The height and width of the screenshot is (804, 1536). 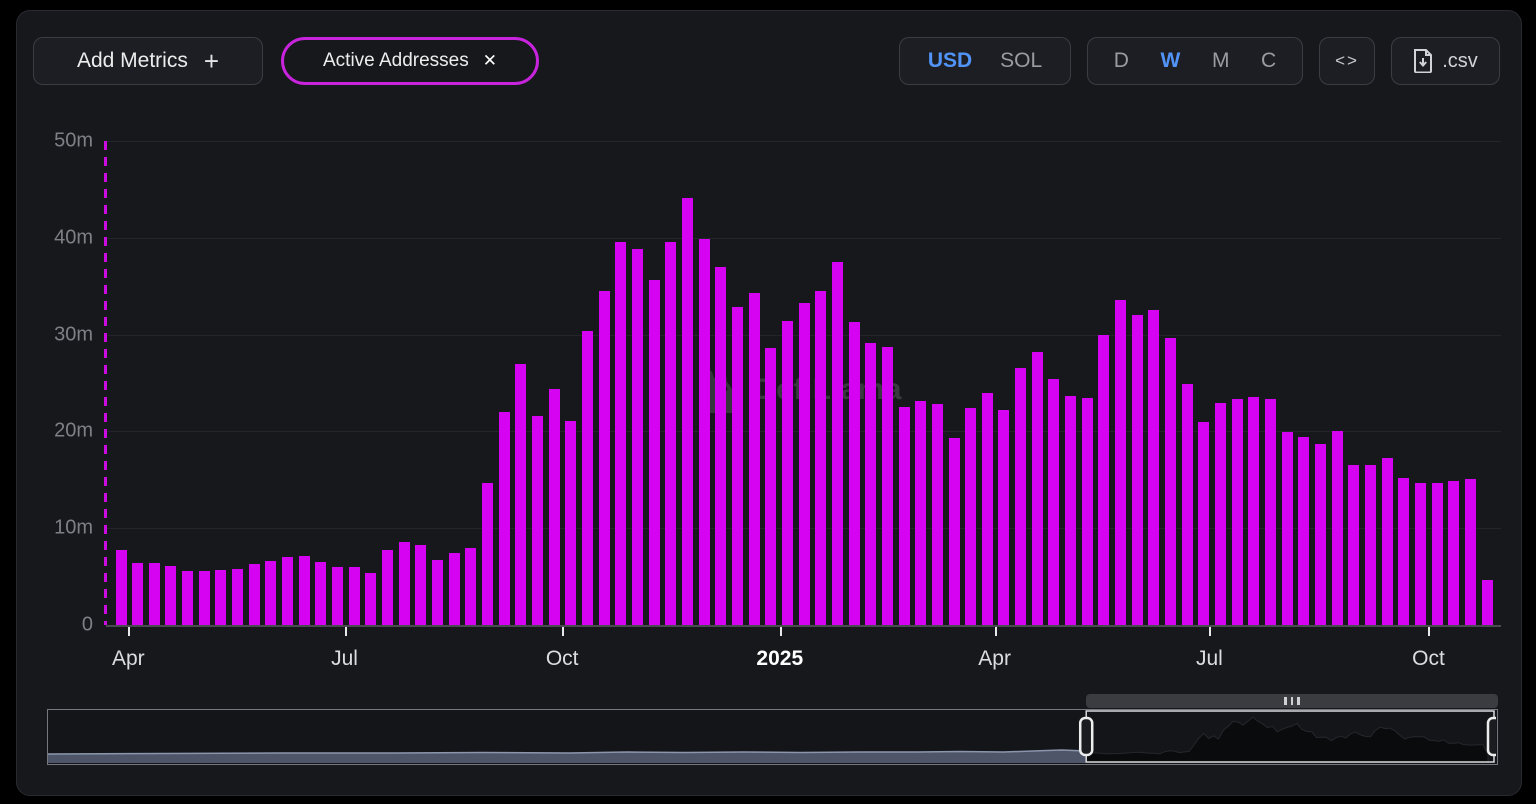 What do you see at coordinates (1292, 701) in the screenshot?
I see `navigator-drag-handle` at bounding box center [1292, 701].